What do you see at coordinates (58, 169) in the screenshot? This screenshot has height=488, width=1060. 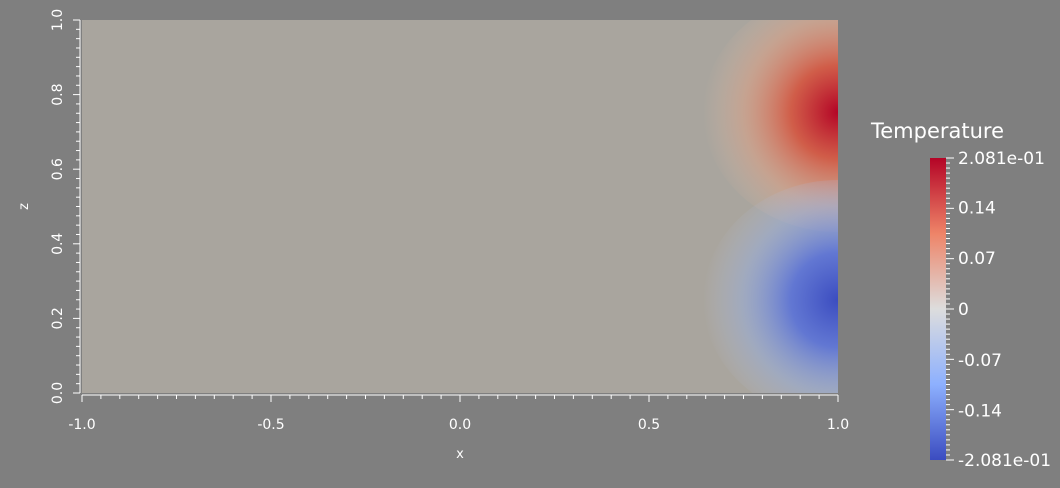 I see `z-tick-label: 0.6` at bounding box center [58, 169].